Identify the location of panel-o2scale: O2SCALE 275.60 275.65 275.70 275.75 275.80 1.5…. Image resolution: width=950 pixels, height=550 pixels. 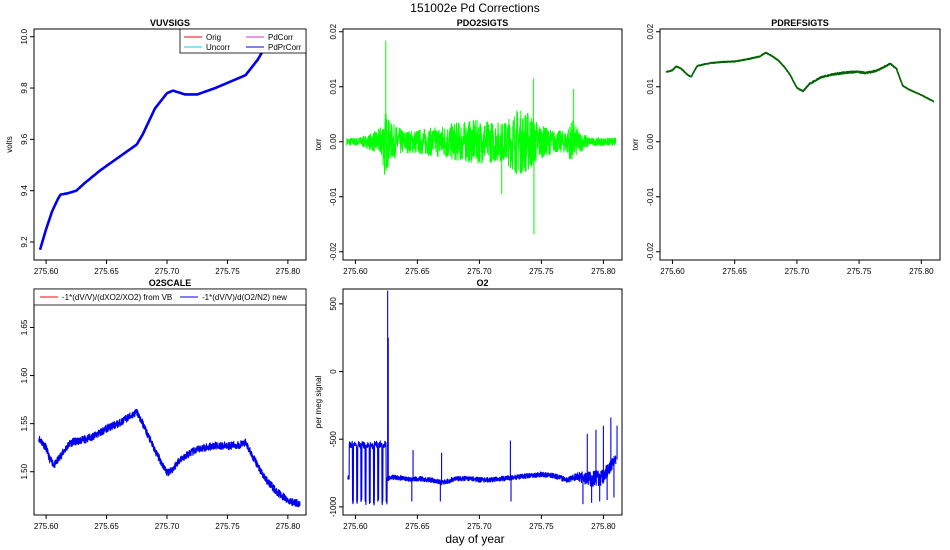
(163, 404).